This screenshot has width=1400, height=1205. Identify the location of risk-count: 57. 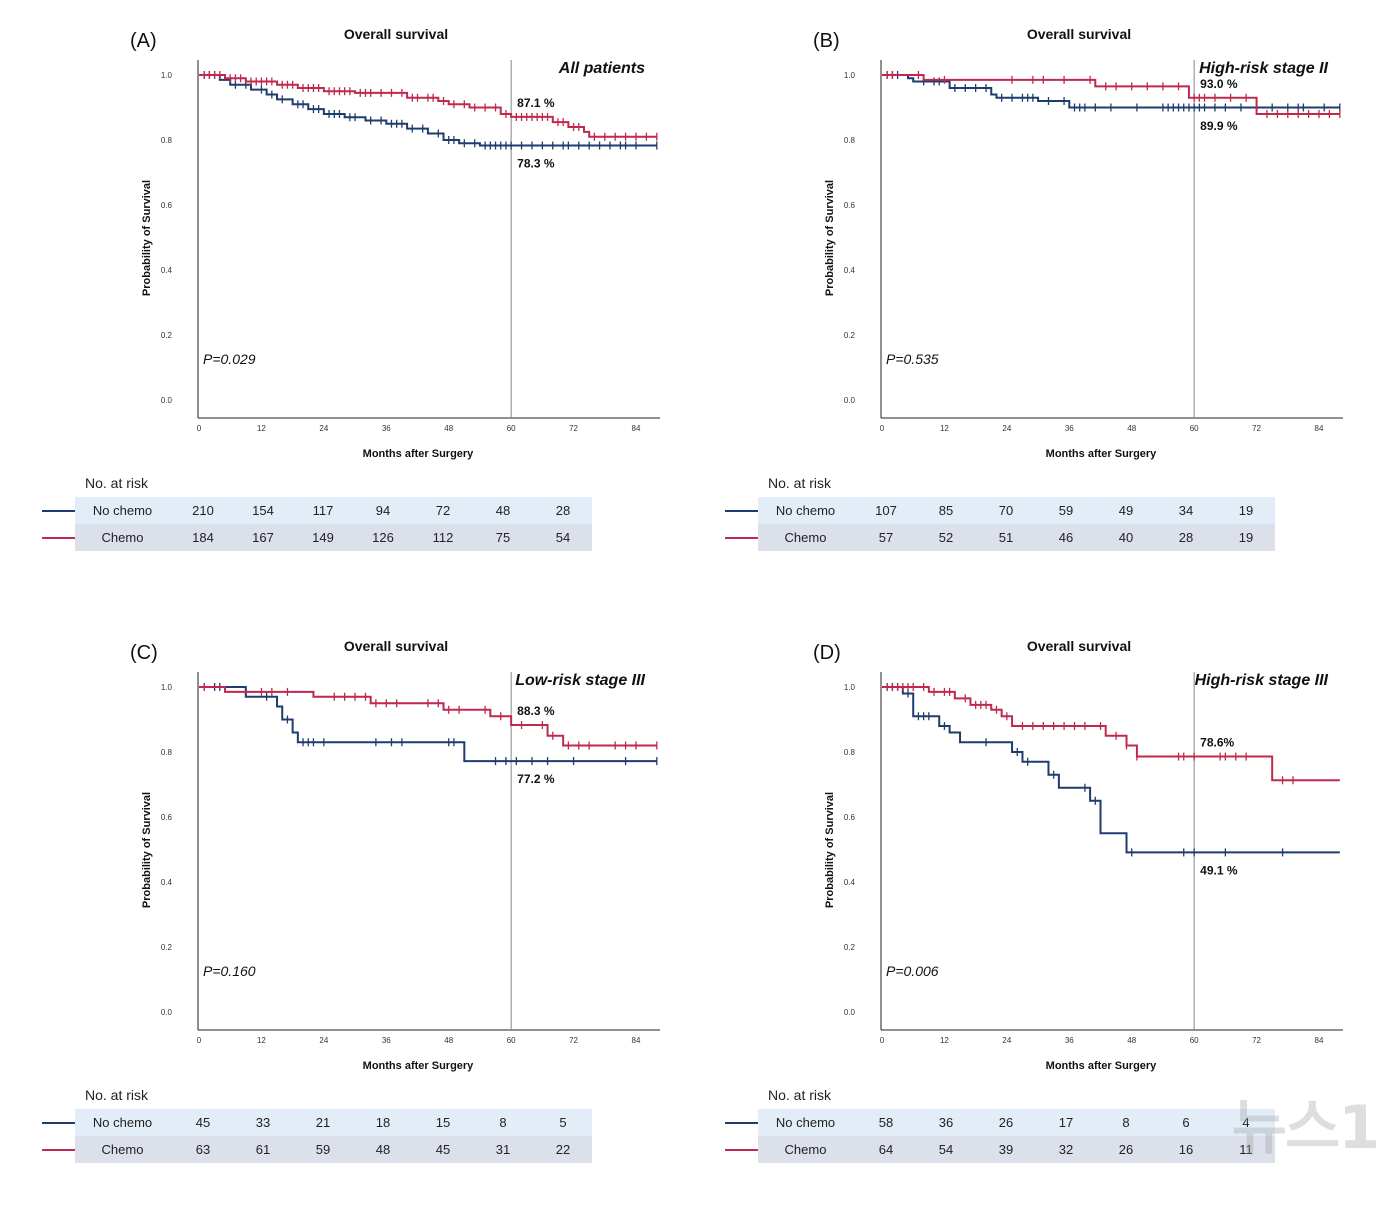
(886, 537).